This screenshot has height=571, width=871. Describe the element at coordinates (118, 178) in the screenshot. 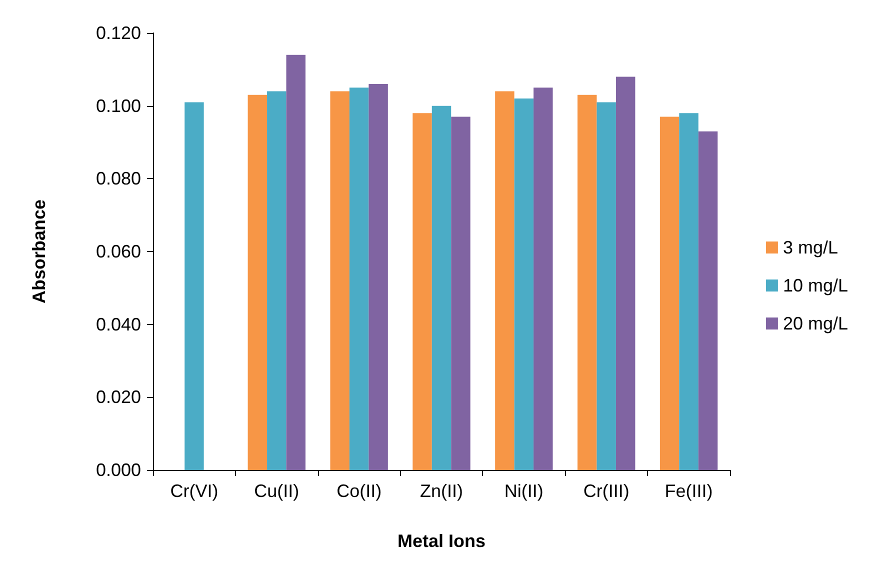

I see `y-tick-label: 0.080` at that location.